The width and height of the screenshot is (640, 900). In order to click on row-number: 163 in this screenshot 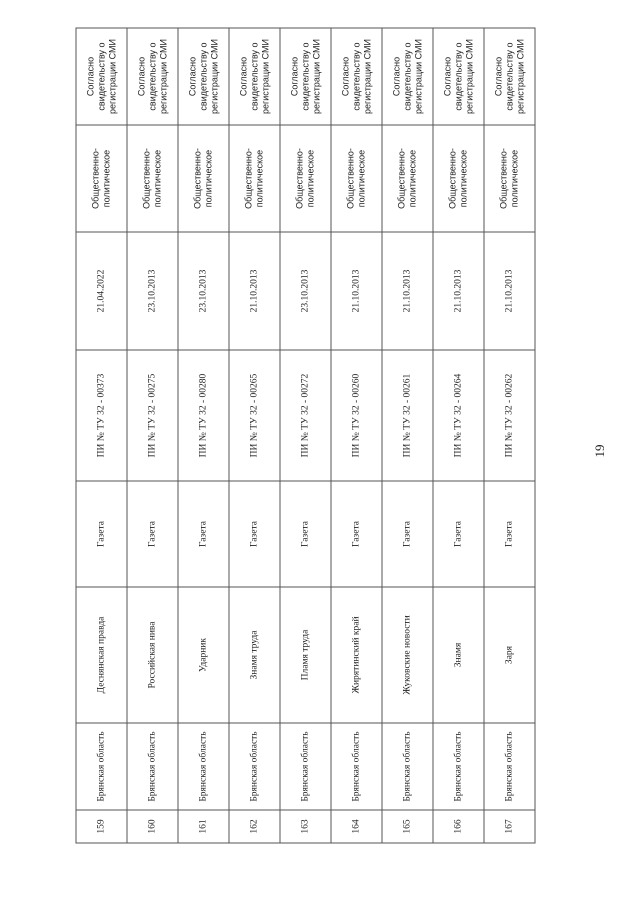, I will do `click(305, 826)`.